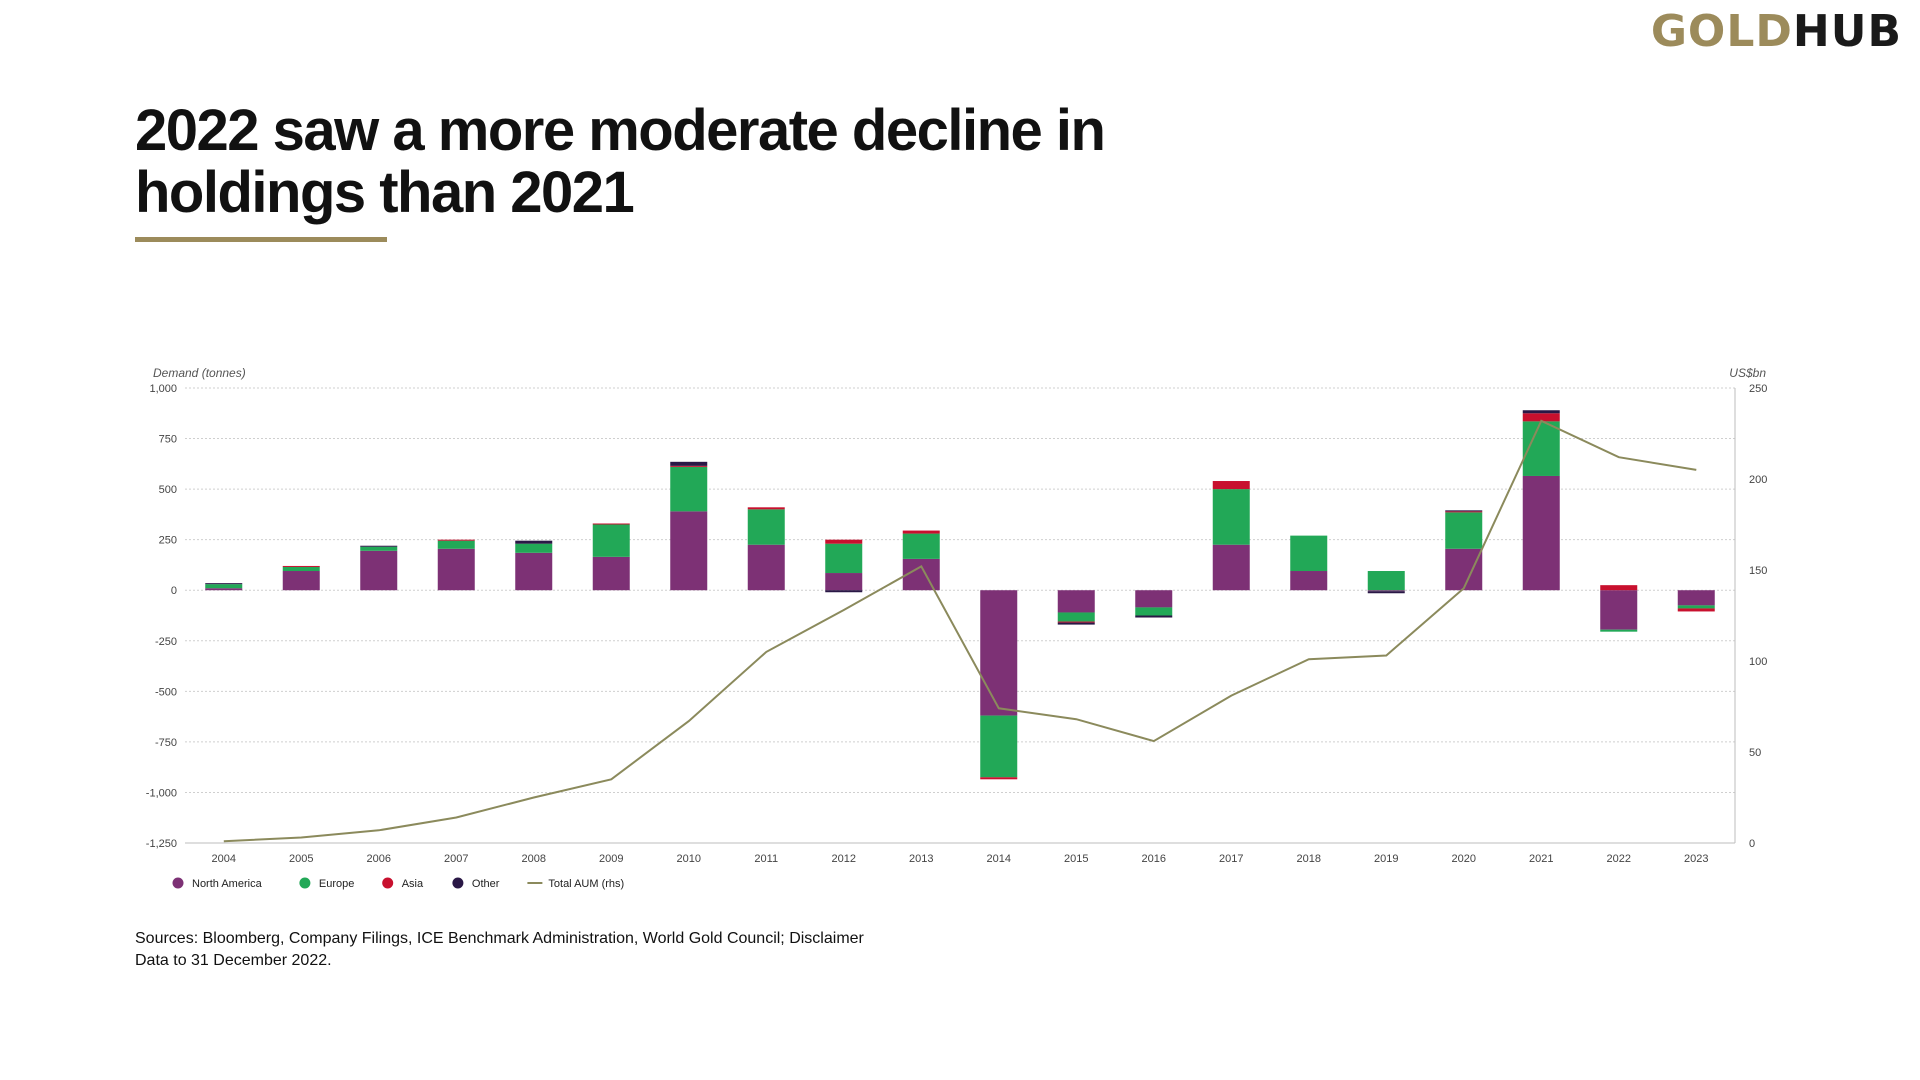 The height and width of the screenshot is (1080, 1920). I want to click on bar-asia-2015, so click(1076, 622).